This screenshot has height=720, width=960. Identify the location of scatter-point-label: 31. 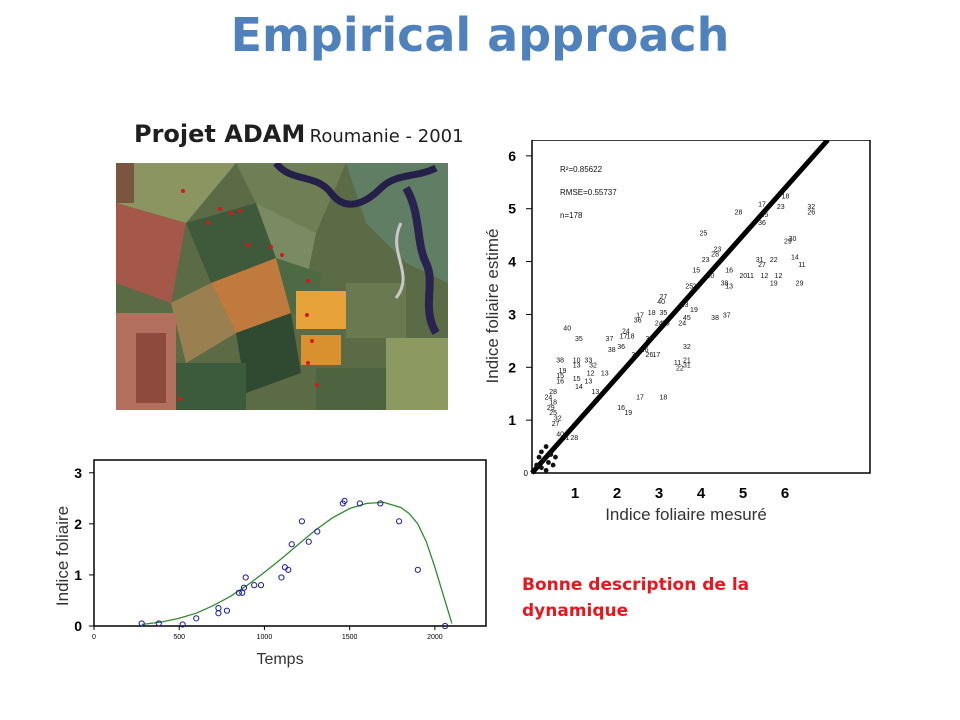
(687, 366).